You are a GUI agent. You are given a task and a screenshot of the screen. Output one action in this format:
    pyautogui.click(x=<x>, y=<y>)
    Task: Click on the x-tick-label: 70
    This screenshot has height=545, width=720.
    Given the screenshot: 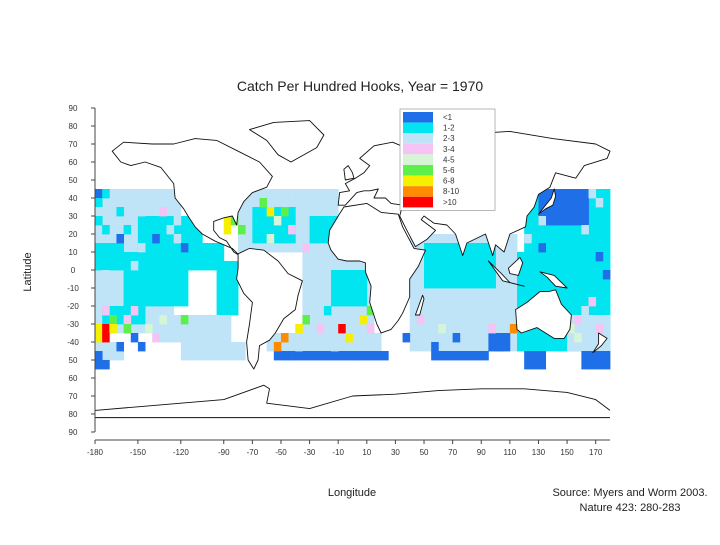 What is the action you would take?
    pyautogui.click(x=452, y=452)
    